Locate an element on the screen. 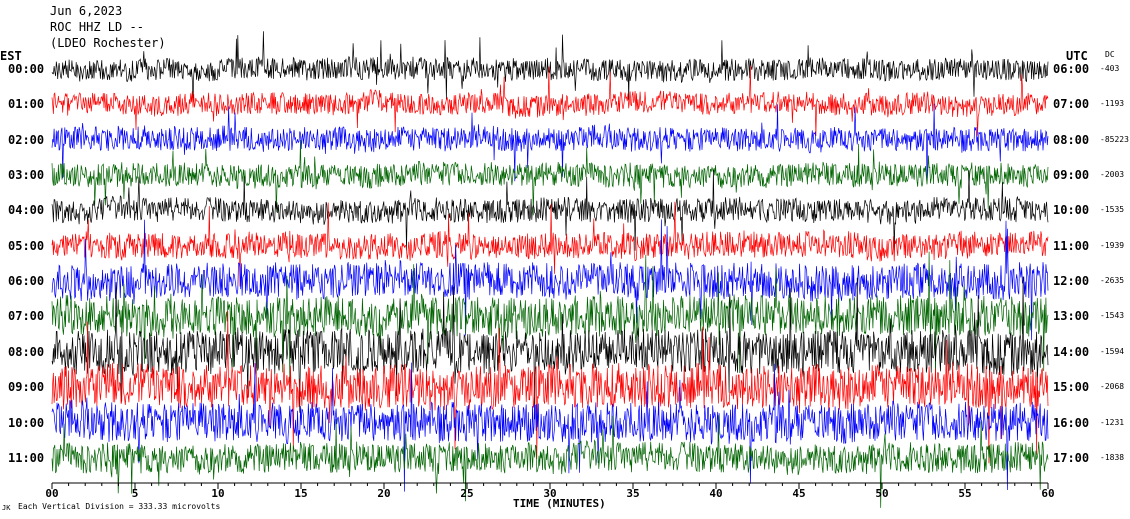 This screenshot has width=1130, height=519. est-label-0600: 06:00 is located at coordinates (26, 281).